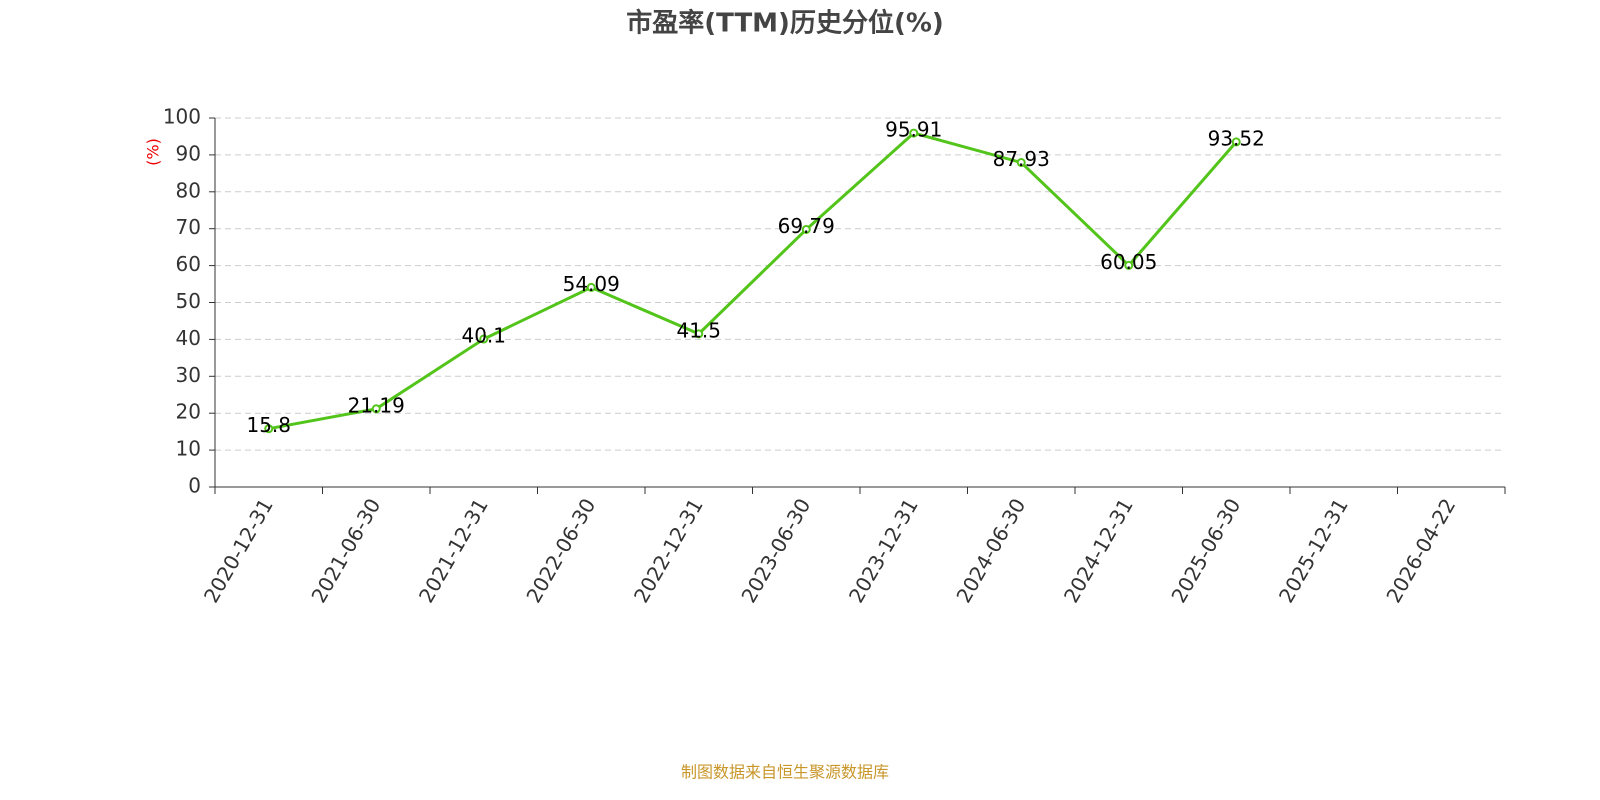 This screenshot has width=1600, height=800. I want to click on x-tick-label: 2025-06-30, so click(1205, 550).